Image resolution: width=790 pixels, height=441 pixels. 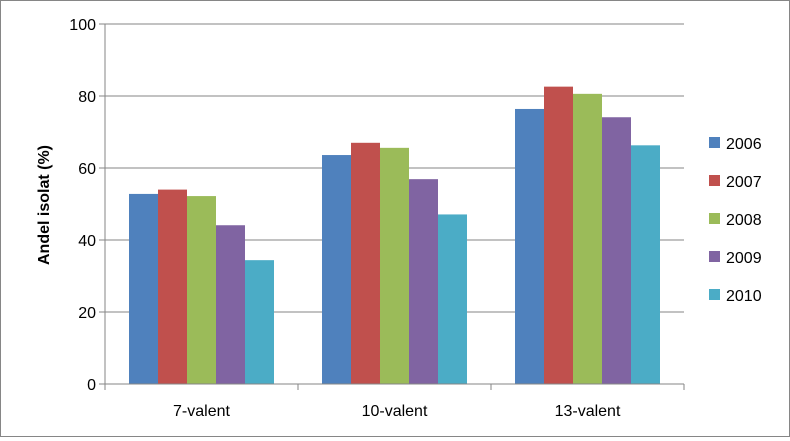 What do you see at coordinates (44, 205) in the screenshot?
I see `y-axis-label: Andel isolat (%)` at bounding box center [44, 205].